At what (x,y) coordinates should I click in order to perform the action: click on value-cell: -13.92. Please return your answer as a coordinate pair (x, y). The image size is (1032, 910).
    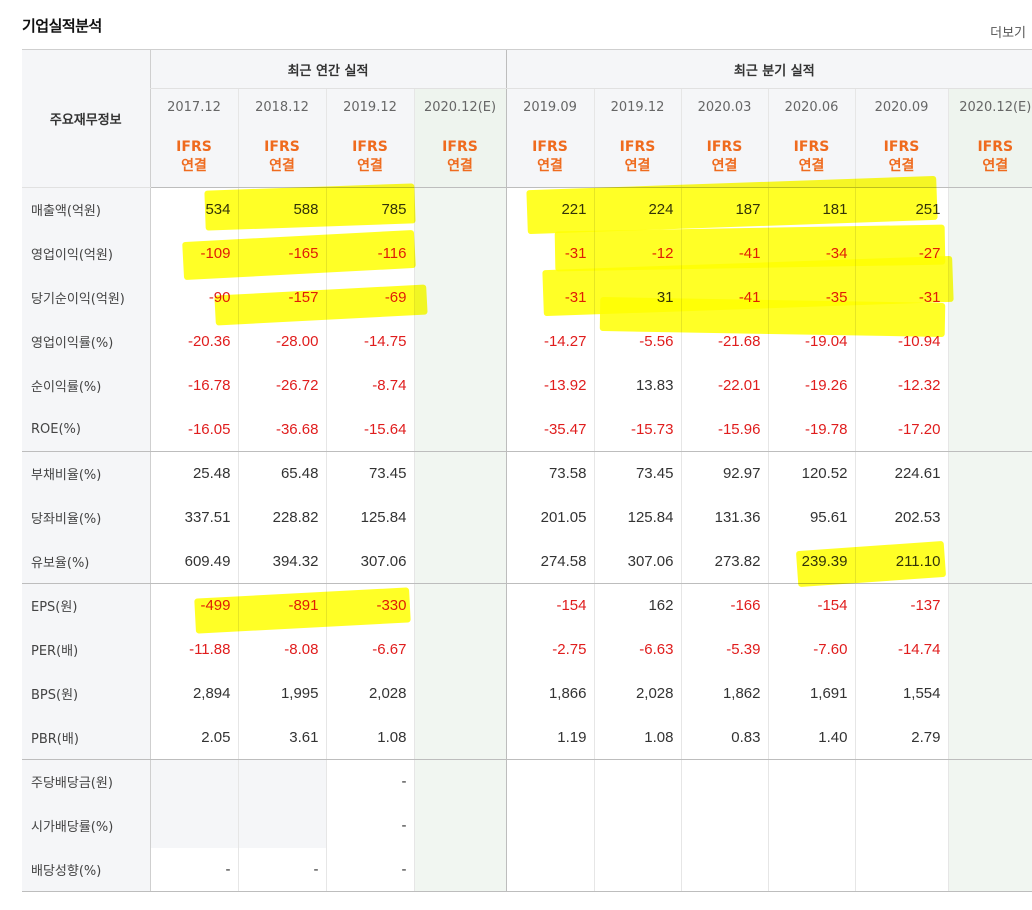
    Looking at the image, I should click on (549, 385).